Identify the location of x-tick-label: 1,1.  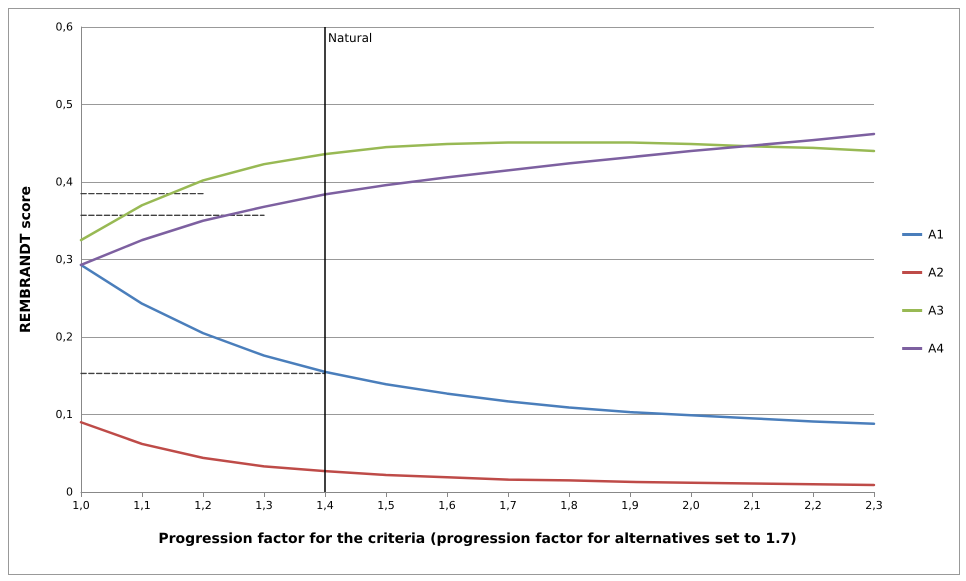
(142, 505).